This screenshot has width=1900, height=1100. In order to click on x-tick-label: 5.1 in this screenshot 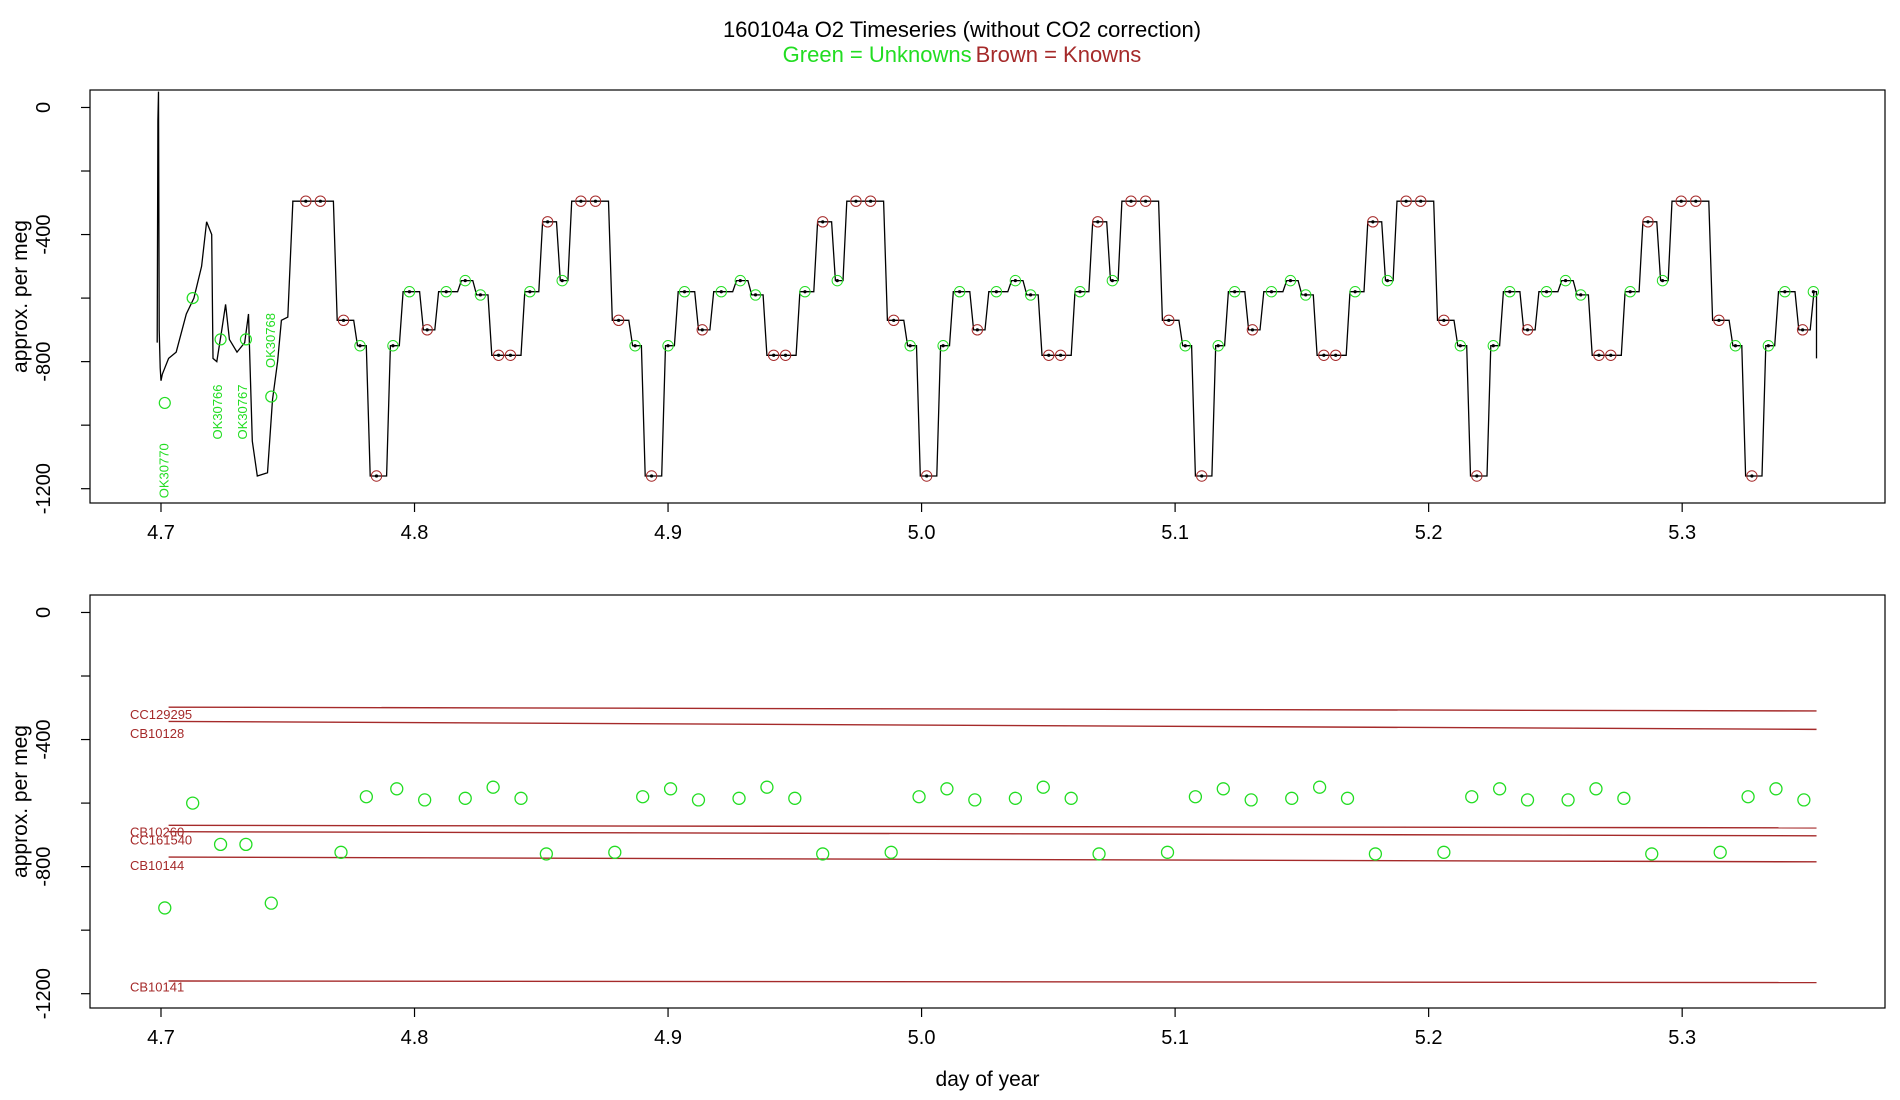, I will do `click(1175, 533)`.